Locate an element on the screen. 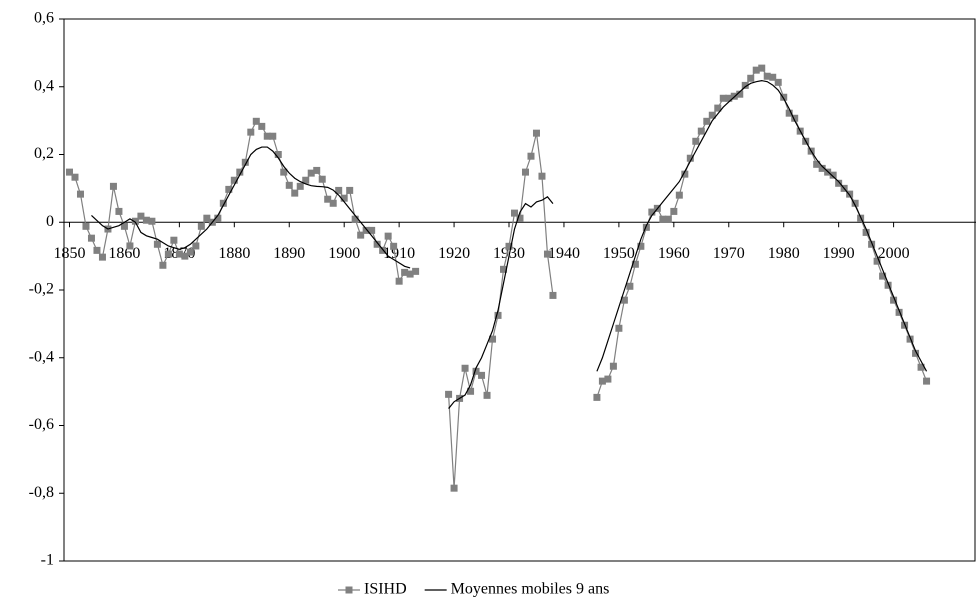  x-tick-label: 1900 is located at coordinates (344, 253).